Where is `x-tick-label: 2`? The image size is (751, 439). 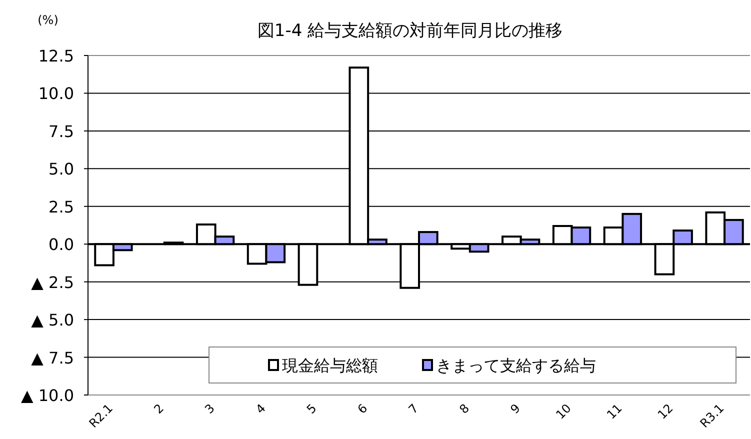 x-tick-label: 2 is located at coordinates (159, 409).